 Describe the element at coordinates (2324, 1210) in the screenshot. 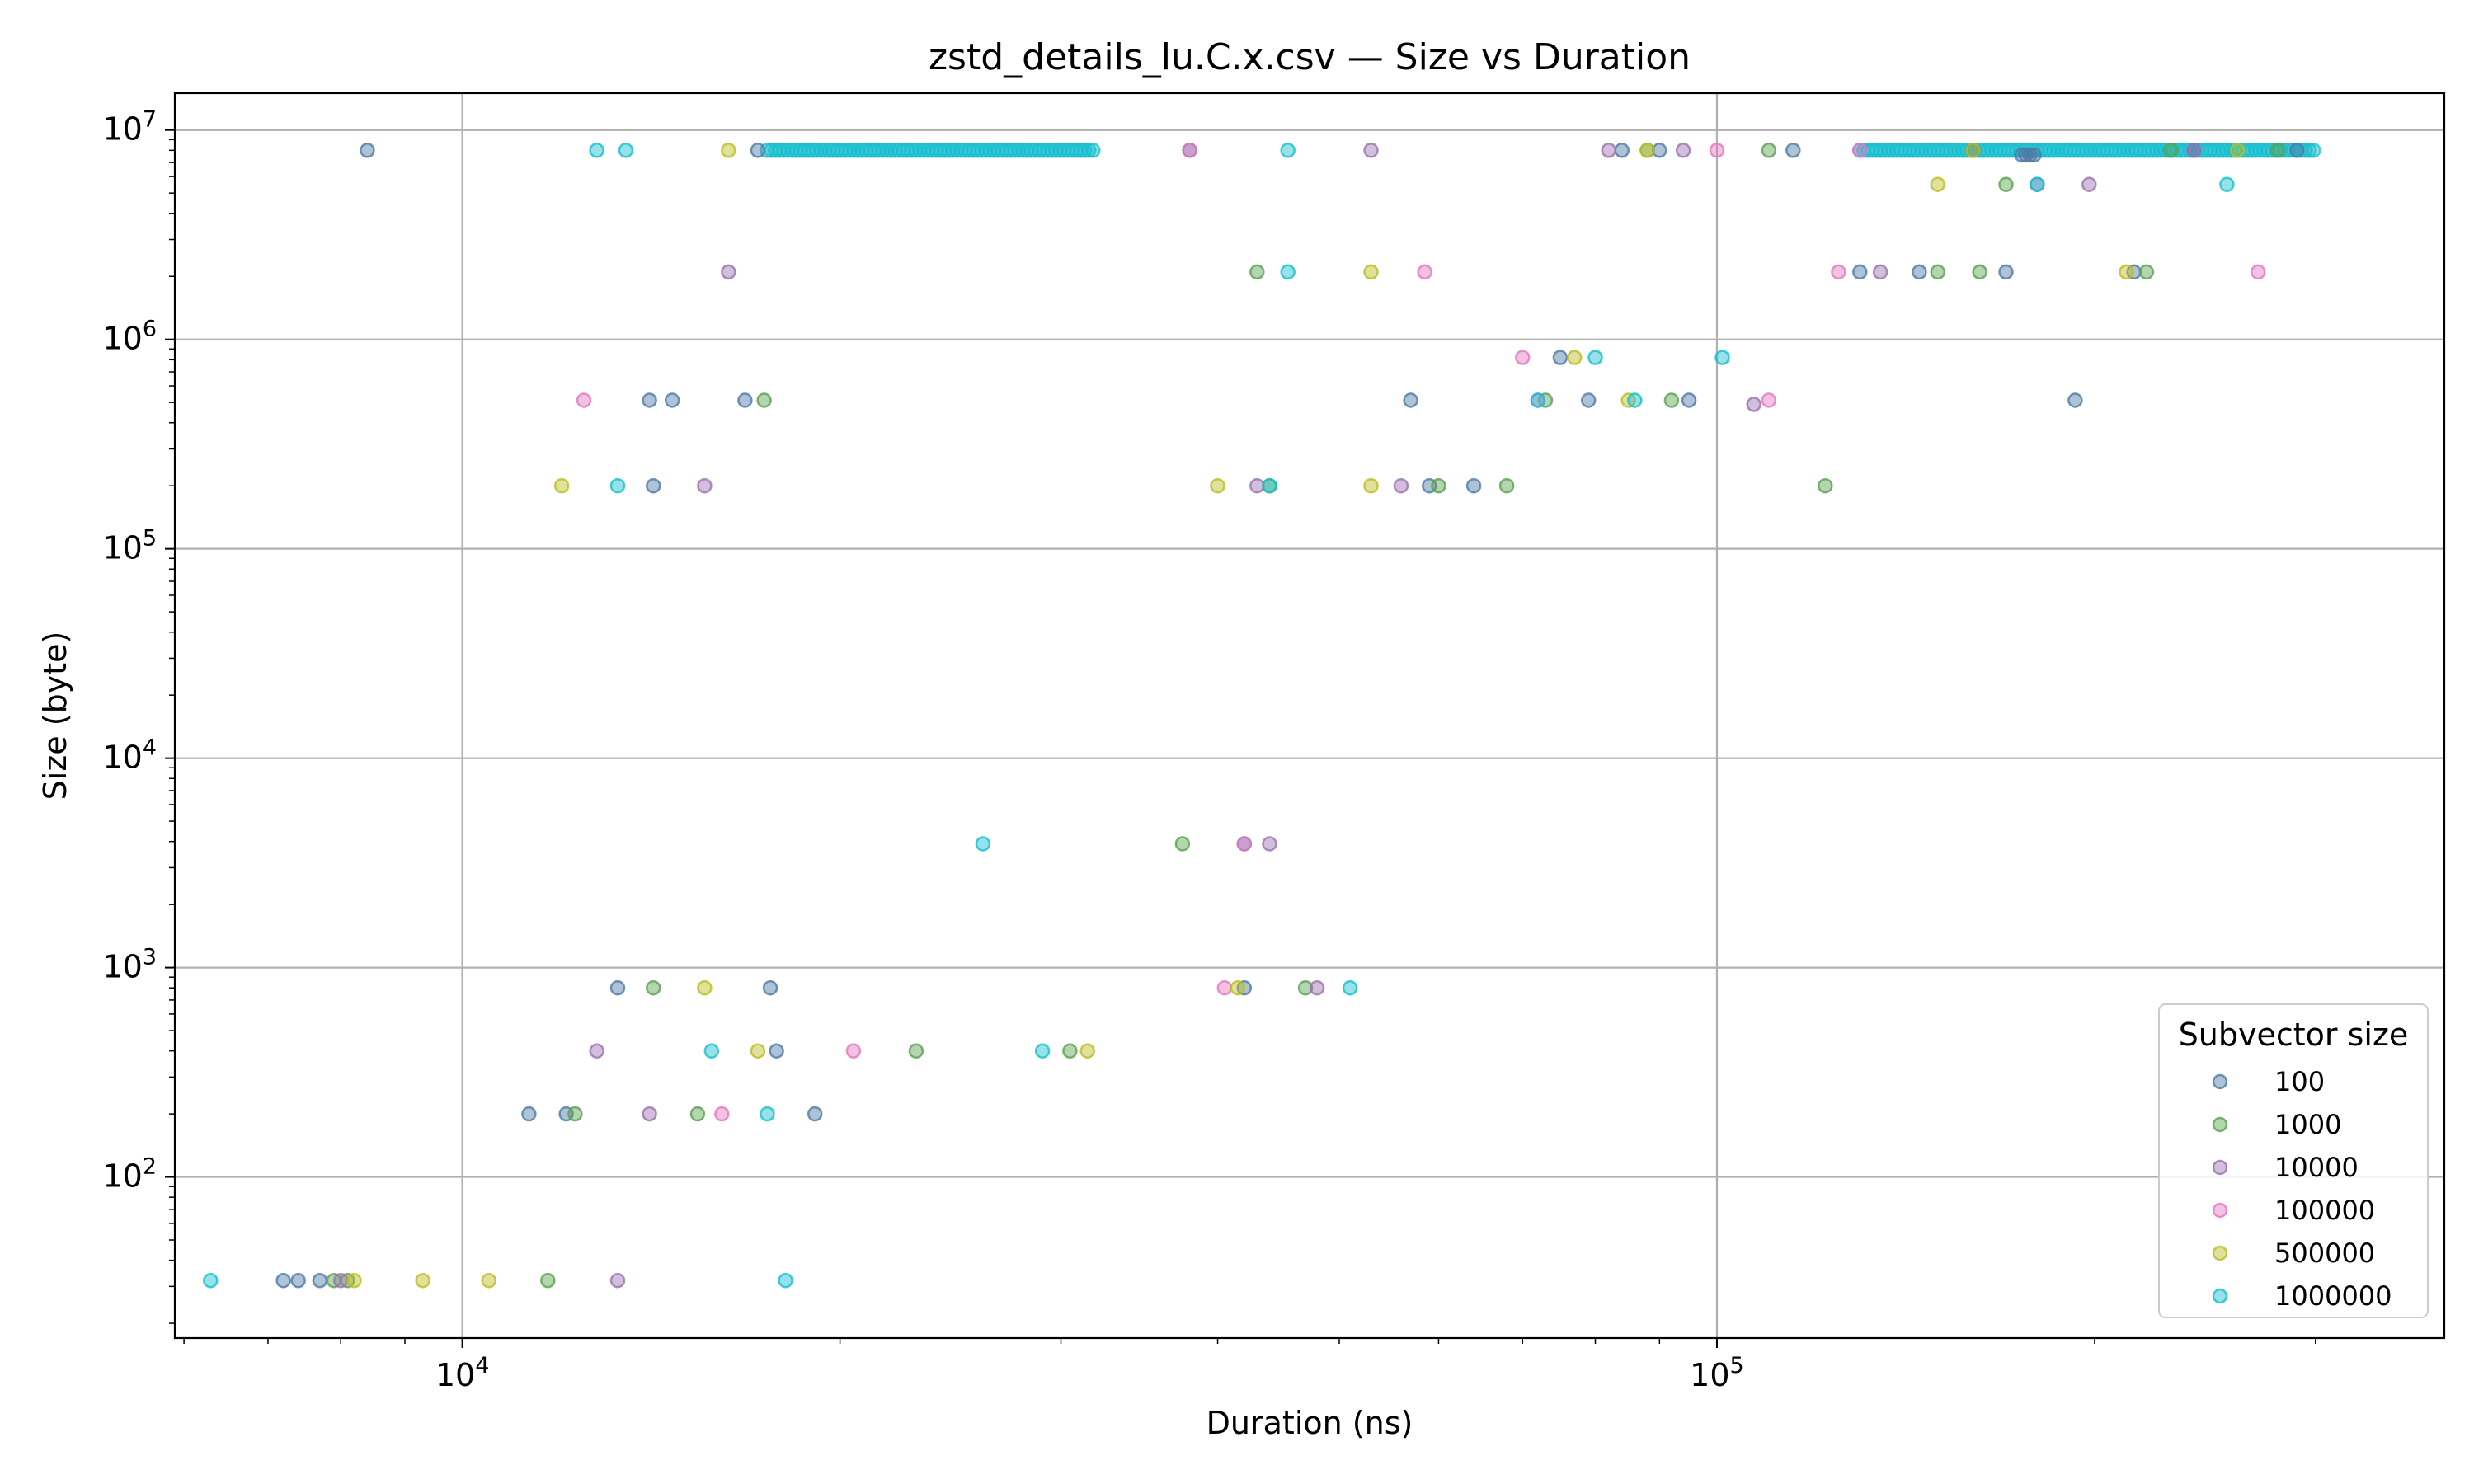

I see `legend-label: 100000` at that location.